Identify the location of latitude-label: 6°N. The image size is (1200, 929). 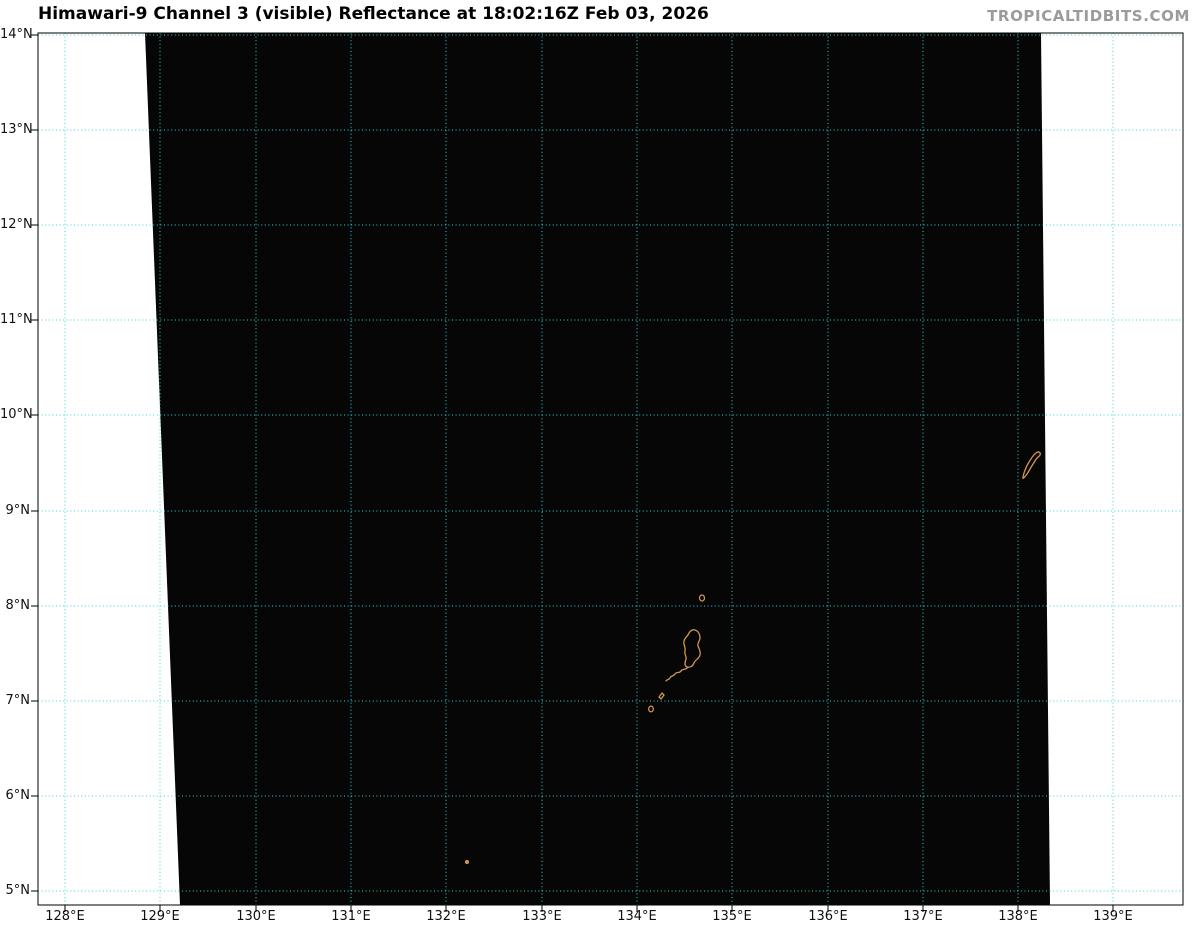
(18, 795).